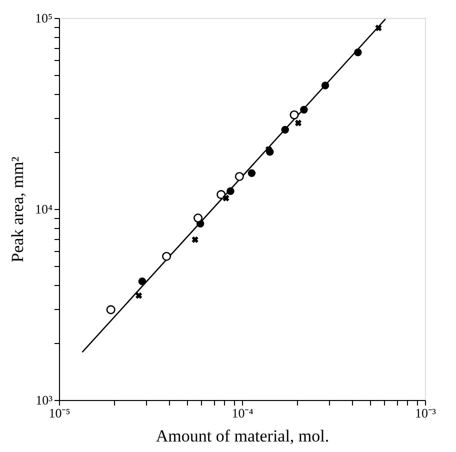 The image size is (456, 452). What do you see at coordinates (243, 436) in the screenshot?
I see `x-axis-title: Amount of material, mol.` at bounding box center [243, 436].